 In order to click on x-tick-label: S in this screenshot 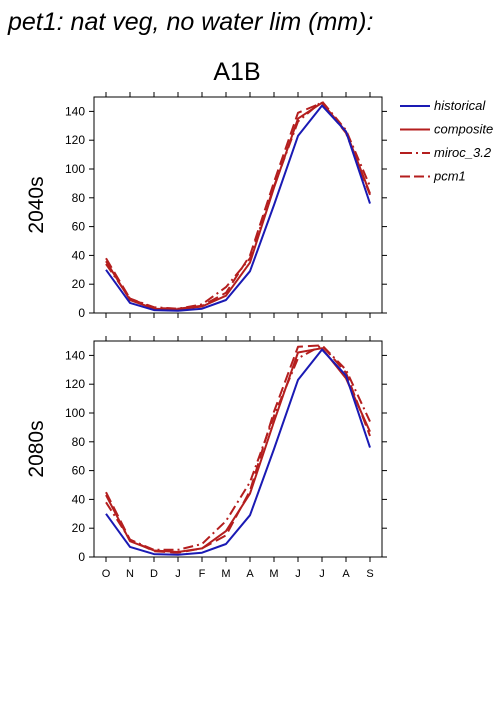, I will do `click(369, 574)`.